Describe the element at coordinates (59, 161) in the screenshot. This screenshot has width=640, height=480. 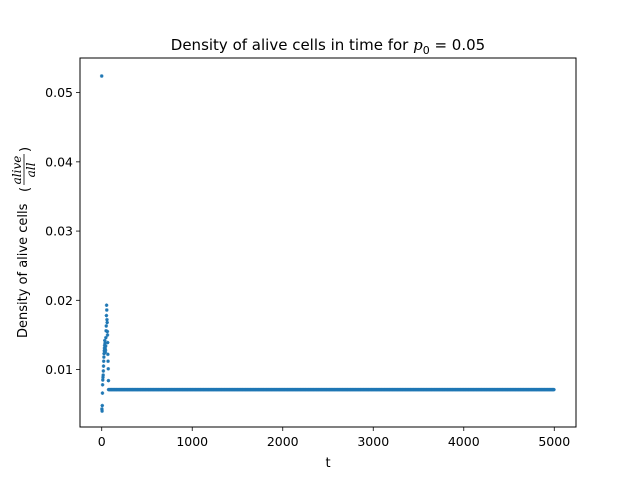
I see `y-tick-label: 0.04` at that location.